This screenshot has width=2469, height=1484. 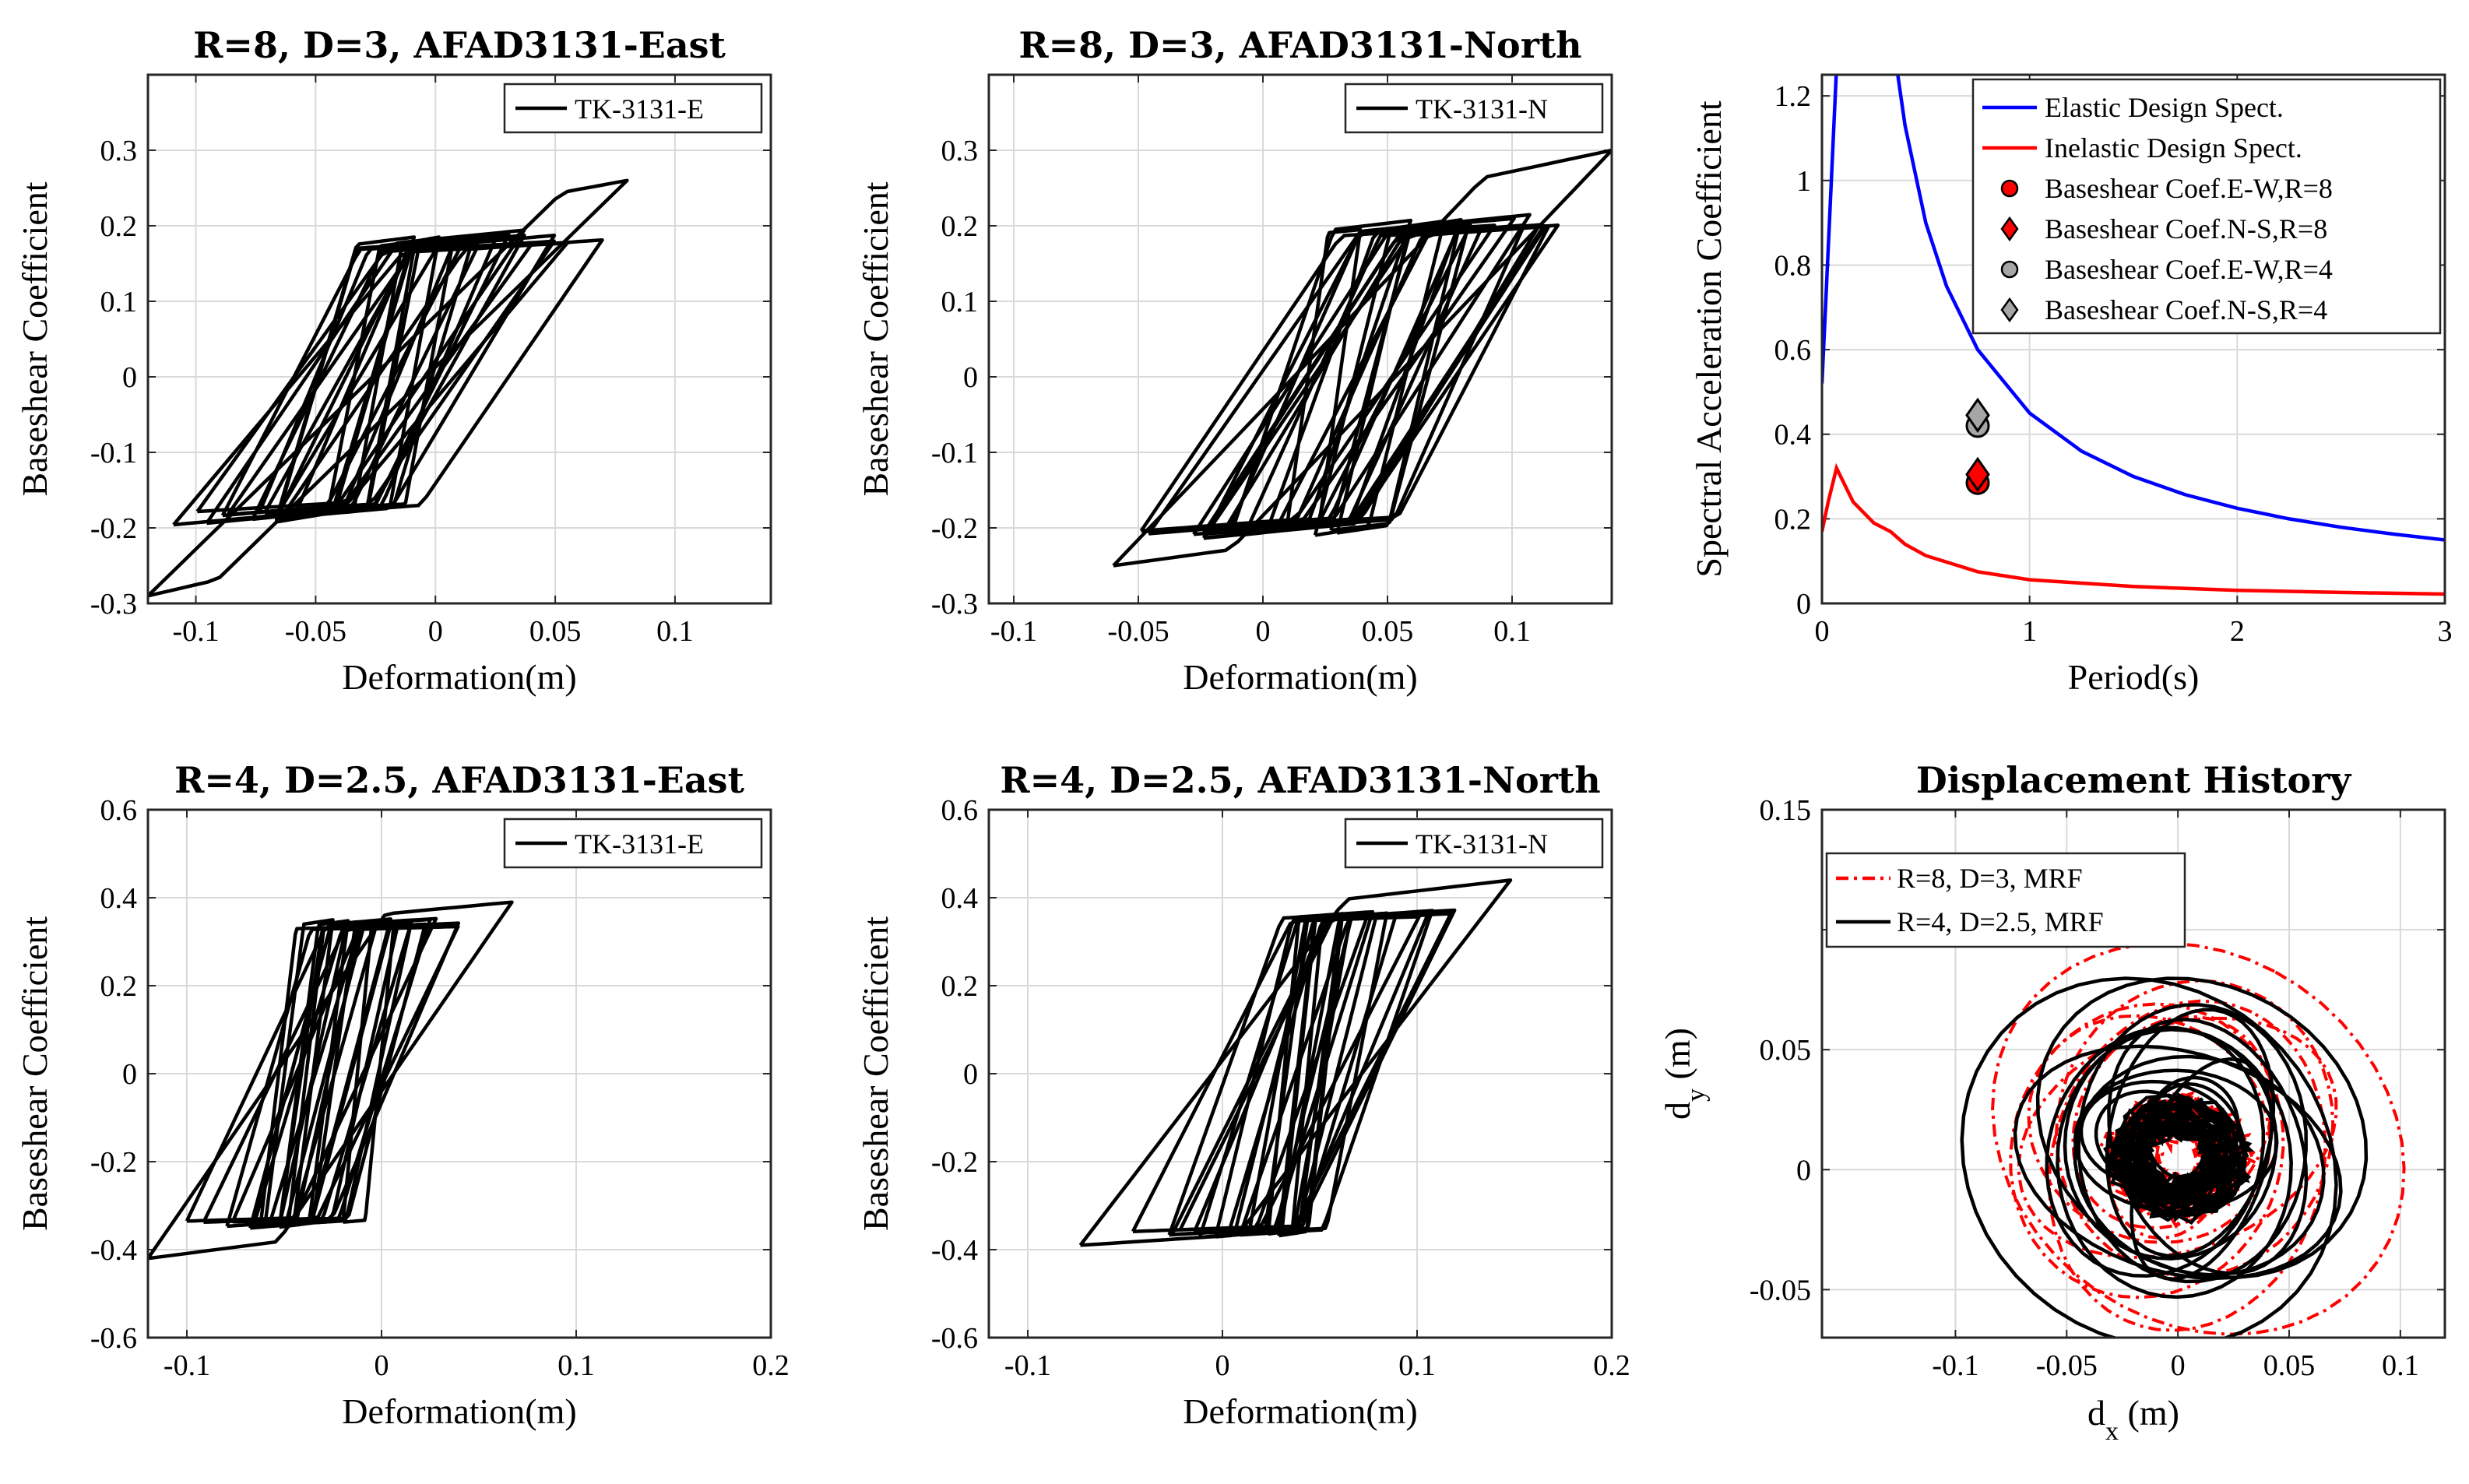 I want to click on chart-title: R=8, D=3, AFAD3131-North, so click(x=1299, y=45).